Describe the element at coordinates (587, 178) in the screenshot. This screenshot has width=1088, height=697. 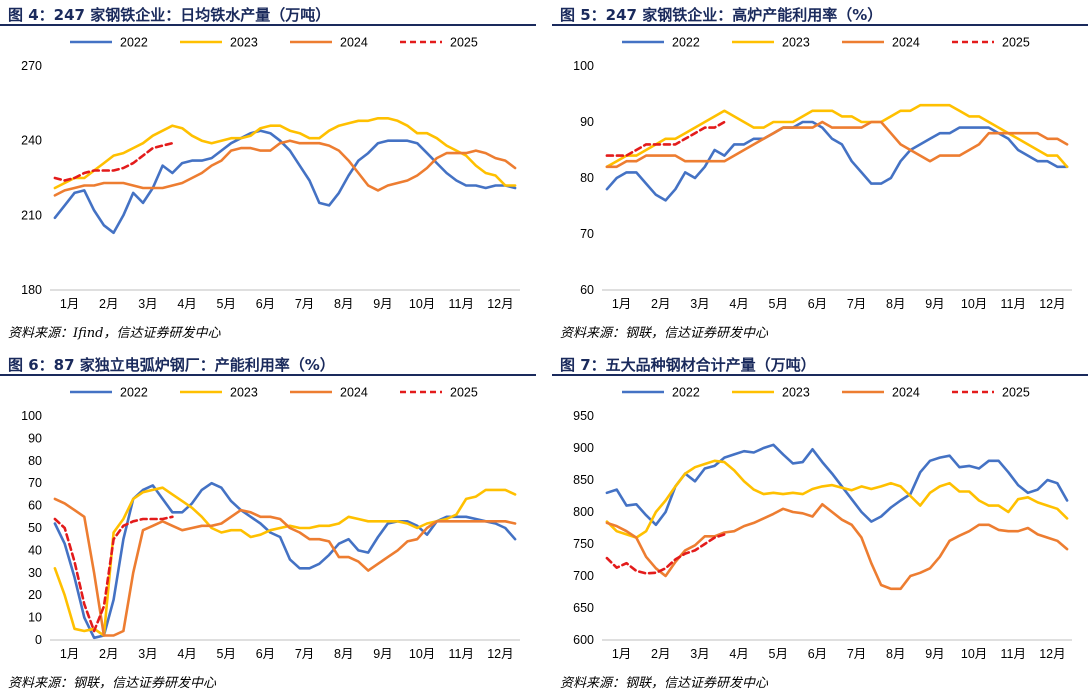
I see `y-tick-label: 80` at that location.